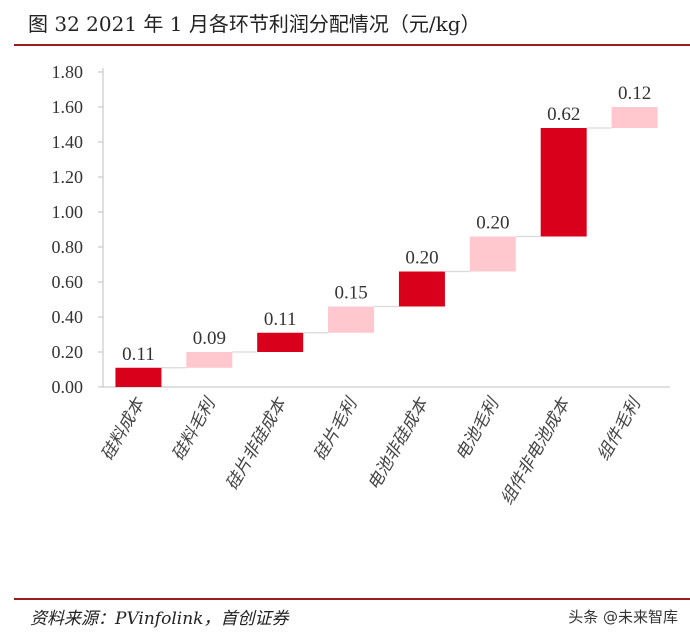 This screenshot has width=690, height=639. What do you see at coordinates (68, 317) in the screenshot?
I see `y-tick-label: 0.40` at bounding box center [68, 317].